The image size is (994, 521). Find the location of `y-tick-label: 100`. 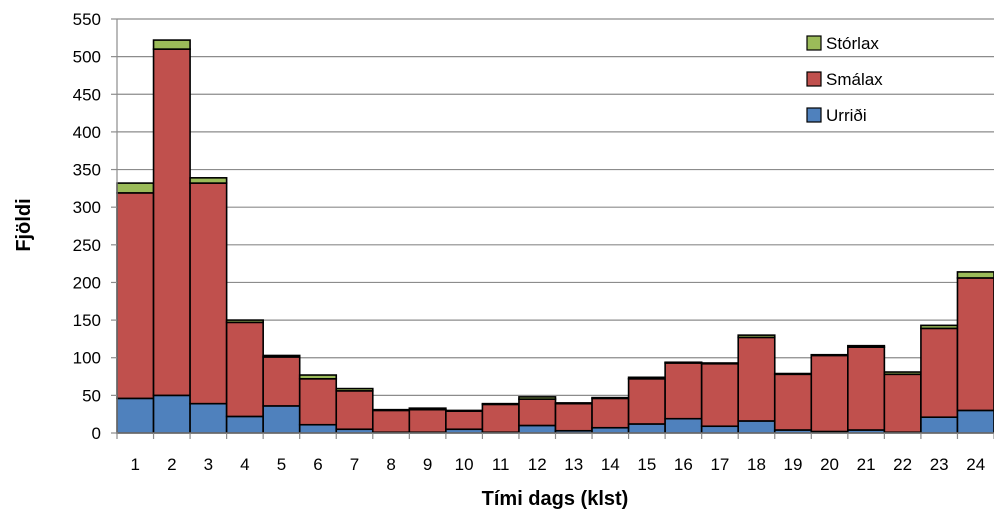

y-tick-label: 100 is located at coordinates (87, 358).